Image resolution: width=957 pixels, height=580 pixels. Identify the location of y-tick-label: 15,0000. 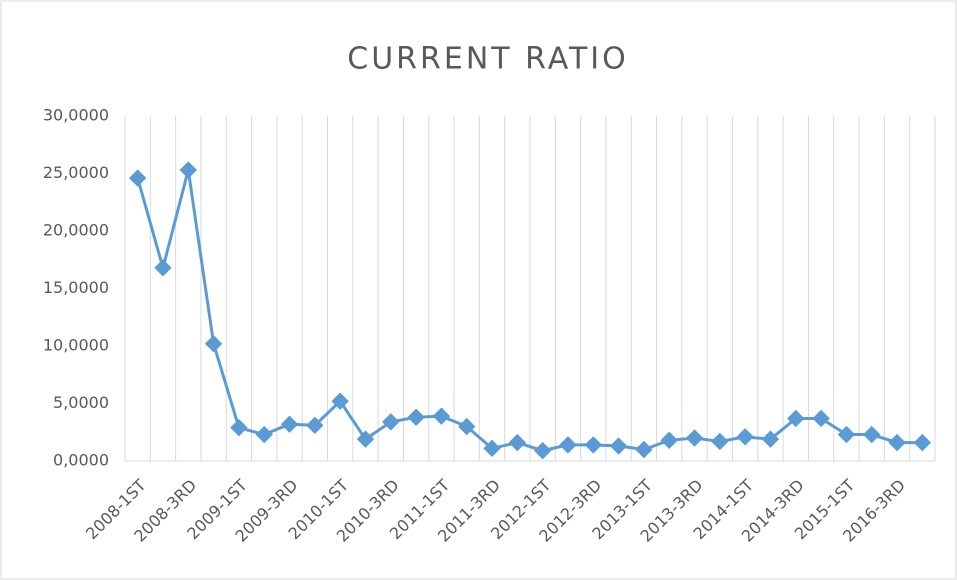
(76, 287).